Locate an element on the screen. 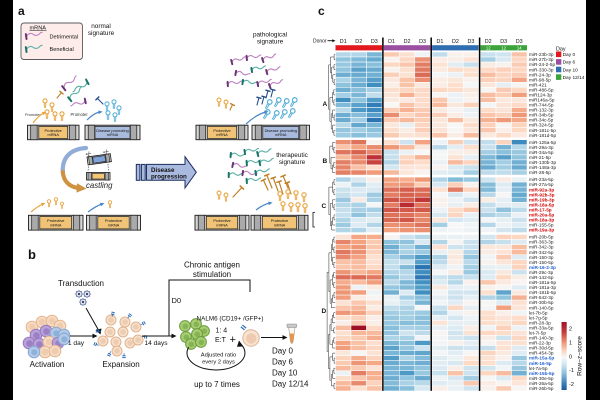 This screenshot has width=600, height=400. svg-text: miR-34b-5p is located at coordinates (541, 115).